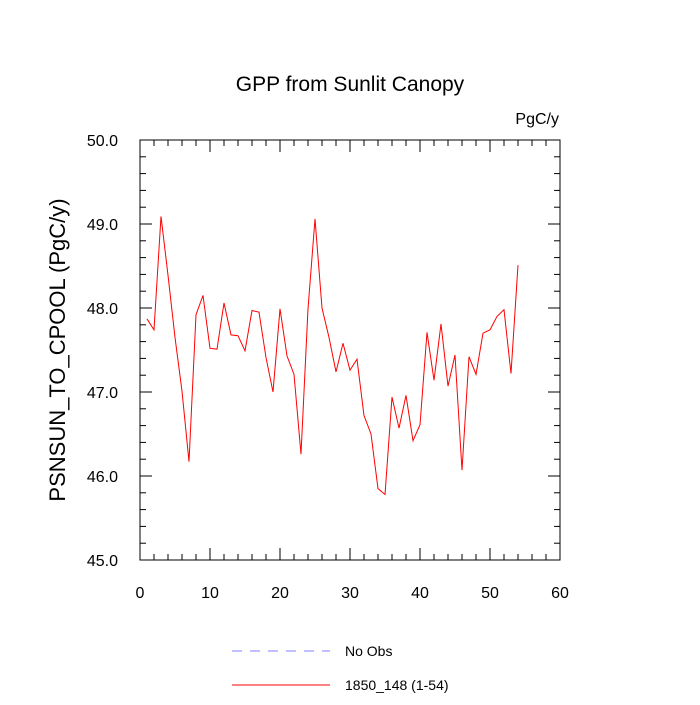 Image resolution: width=700 pixels, height=705 pixels. Describe the element at coordinates (420, 593) in the screenshot. I see `x-tick-label: 40` at that location.